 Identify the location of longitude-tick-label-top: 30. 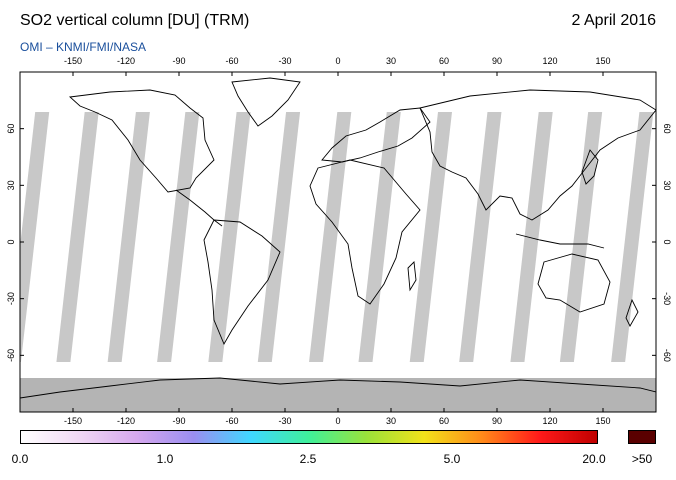
(391, 61).